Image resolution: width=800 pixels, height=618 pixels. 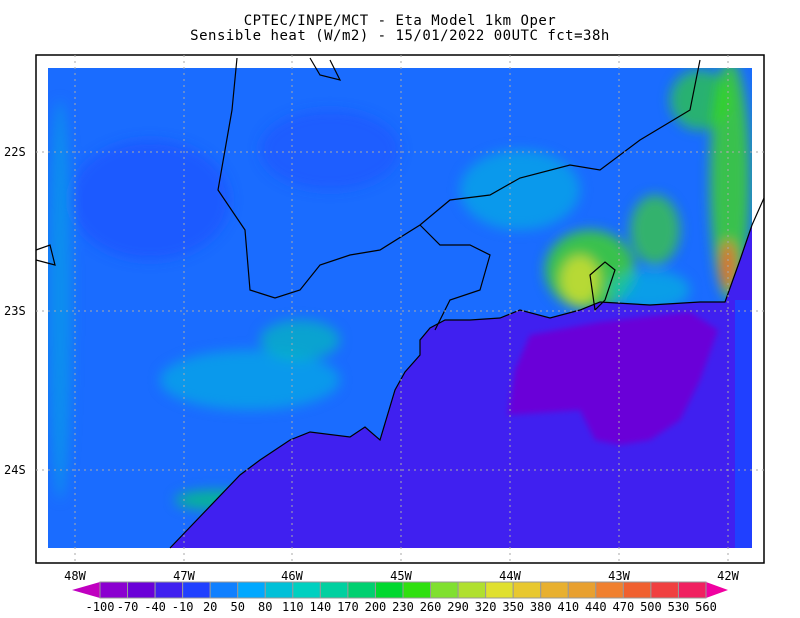 What do you see at coordinates (458, 607) in the screenshot?
I see `colorbar-label: 290` at bounding box center [458, 607].